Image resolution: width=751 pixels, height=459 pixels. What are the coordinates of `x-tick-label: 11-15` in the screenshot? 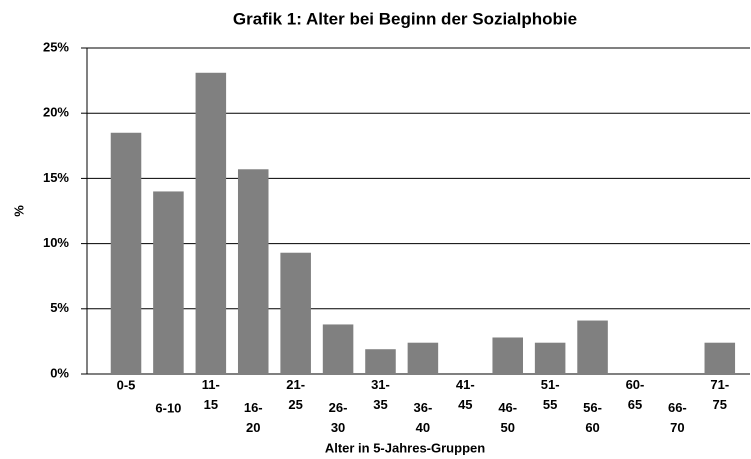 It's located at (211, 394).